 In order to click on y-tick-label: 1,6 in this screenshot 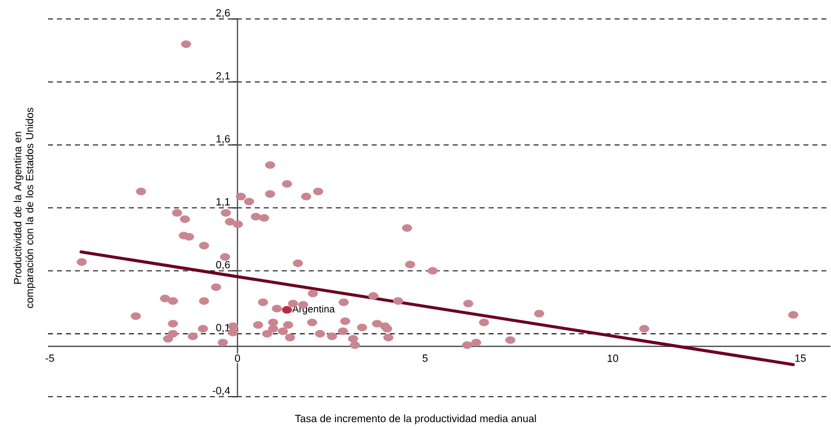, I will do `click(223, 139)`.